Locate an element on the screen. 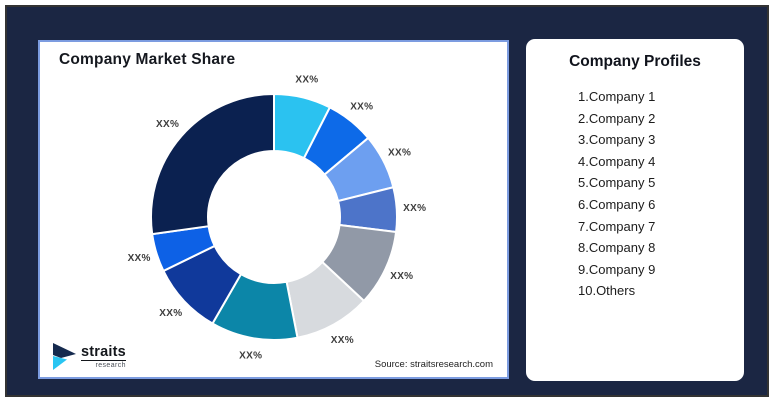 Image resolution: width=778 pixels, height=406 pixels. segment-value-label-4: XX% is located at coordinates (414, 208).